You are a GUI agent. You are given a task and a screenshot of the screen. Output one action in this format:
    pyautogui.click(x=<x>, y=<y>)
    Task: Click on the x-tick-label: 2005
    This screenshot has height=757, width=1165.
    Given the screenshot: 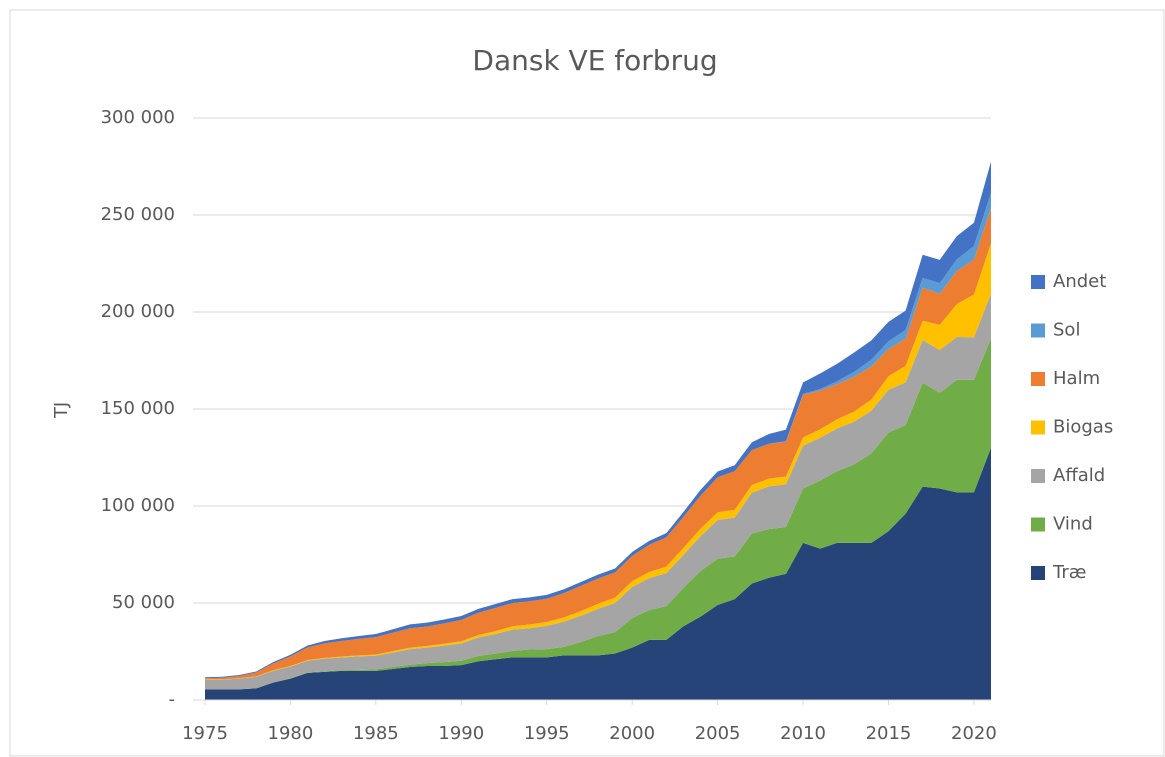 What is the action you would take?
    pyautogui.click(x=718, y=733)
    